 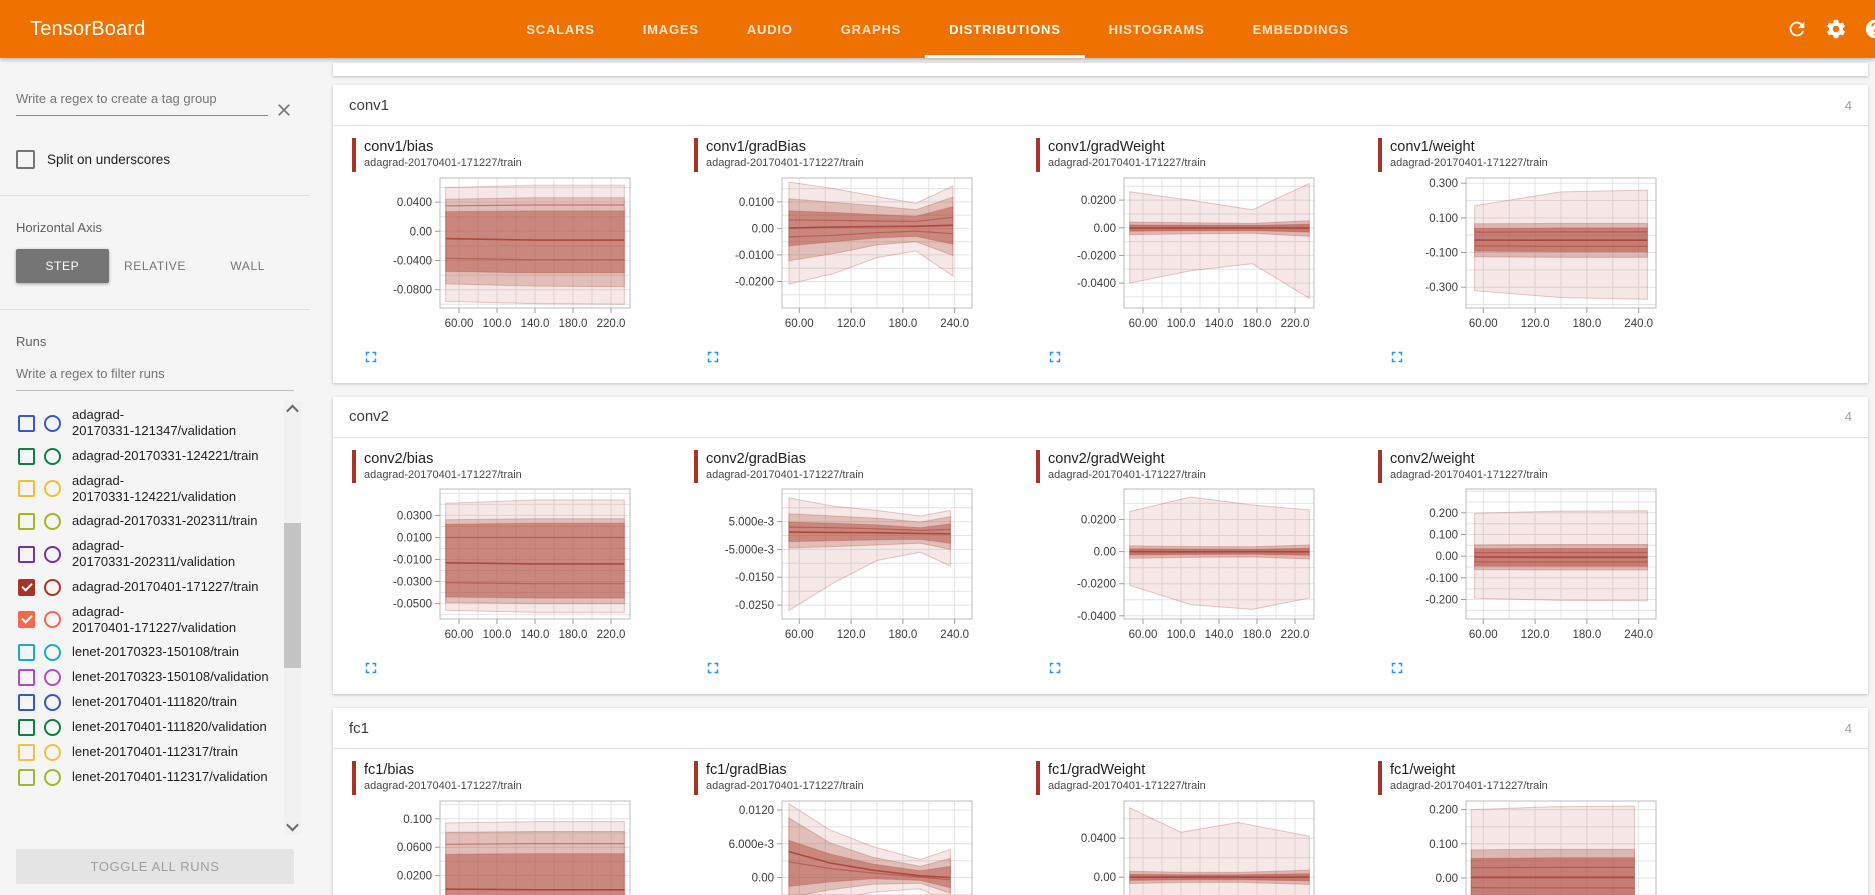 I want to click on tab-scalars: SCALARS, so click(x=560, y=29).